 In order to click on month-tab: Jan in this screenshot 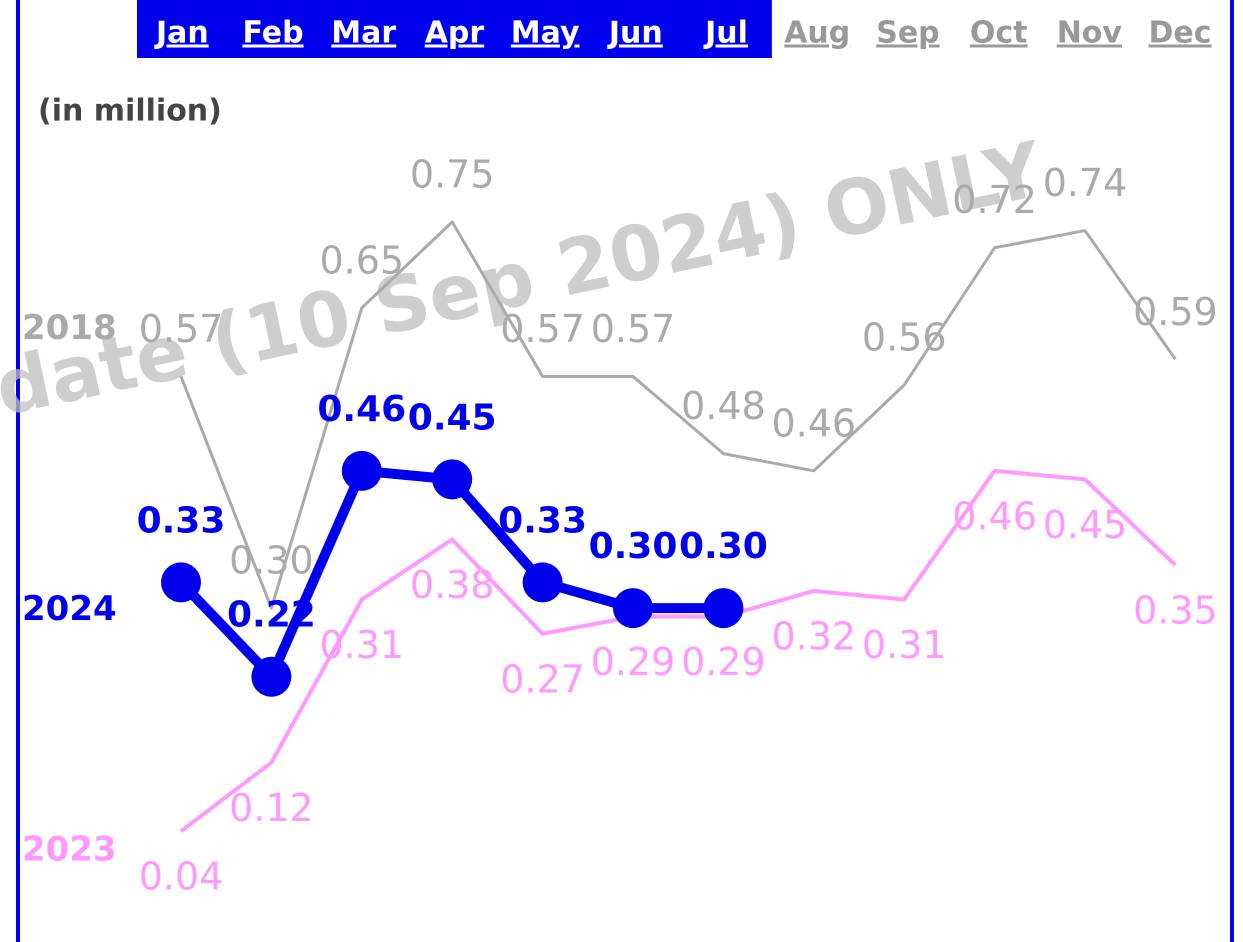, I will do `click(181, 33)`.